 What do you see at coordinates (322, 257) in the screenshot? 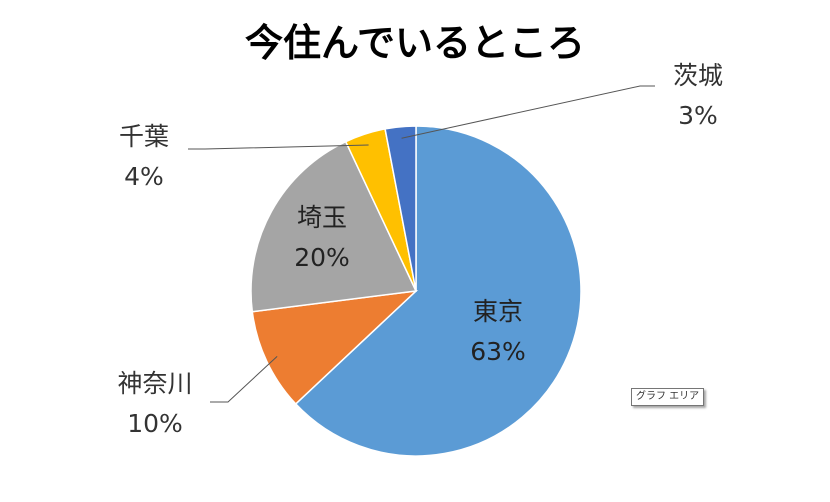
I see `slice-percent-2: 20%` at bounding box center [322, 257].